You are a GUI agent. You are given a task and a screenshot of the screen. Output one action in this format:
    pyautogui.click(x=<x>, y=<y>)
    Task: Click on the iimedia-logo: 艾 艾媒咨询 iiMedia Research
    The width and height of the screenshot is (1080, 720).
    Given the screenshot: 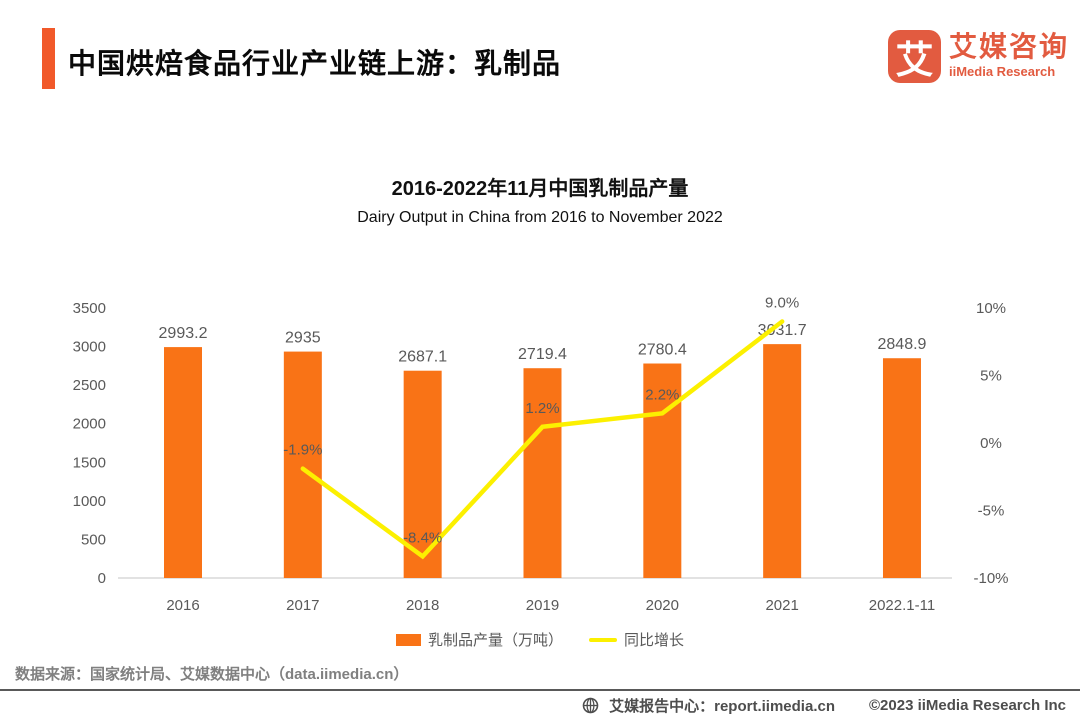 What is the action you would take?
    pyautogui.click(x=978, y=56)
    